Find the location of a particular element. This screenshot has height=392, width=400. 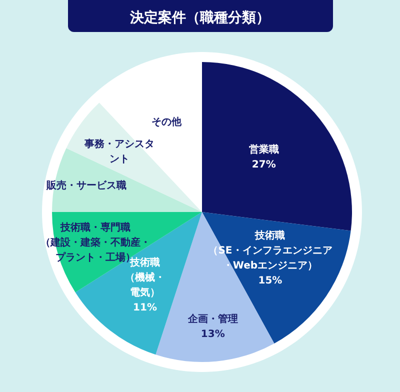

slice-label: 企画・管理 is located at coordinates (212, 318).